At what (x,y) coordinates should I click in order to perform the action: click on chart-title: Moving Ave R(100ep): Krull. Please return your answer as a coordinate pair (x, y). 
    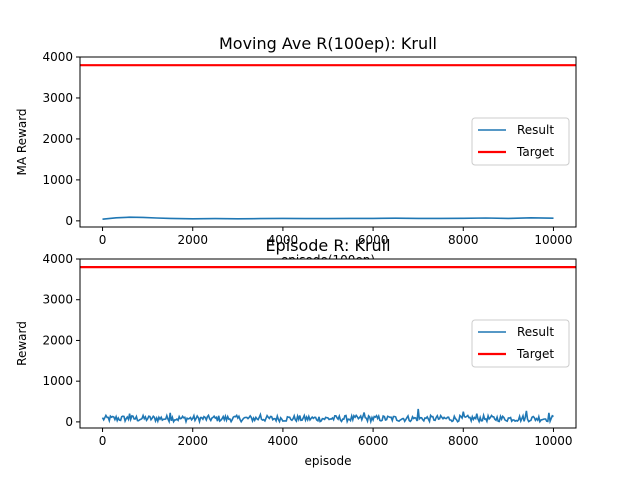
    Looking at the image, I should click on (328, 43).